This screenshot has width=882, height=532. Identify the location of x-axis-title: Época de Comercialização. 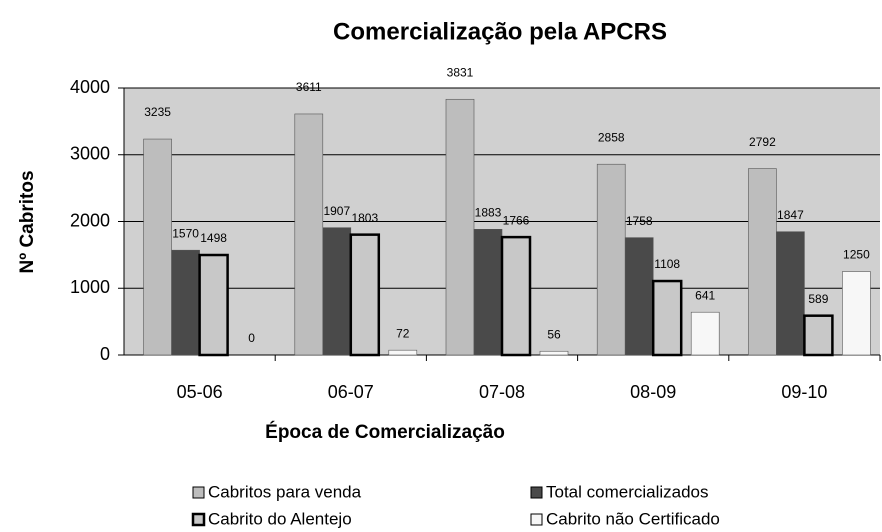
(385, 432).